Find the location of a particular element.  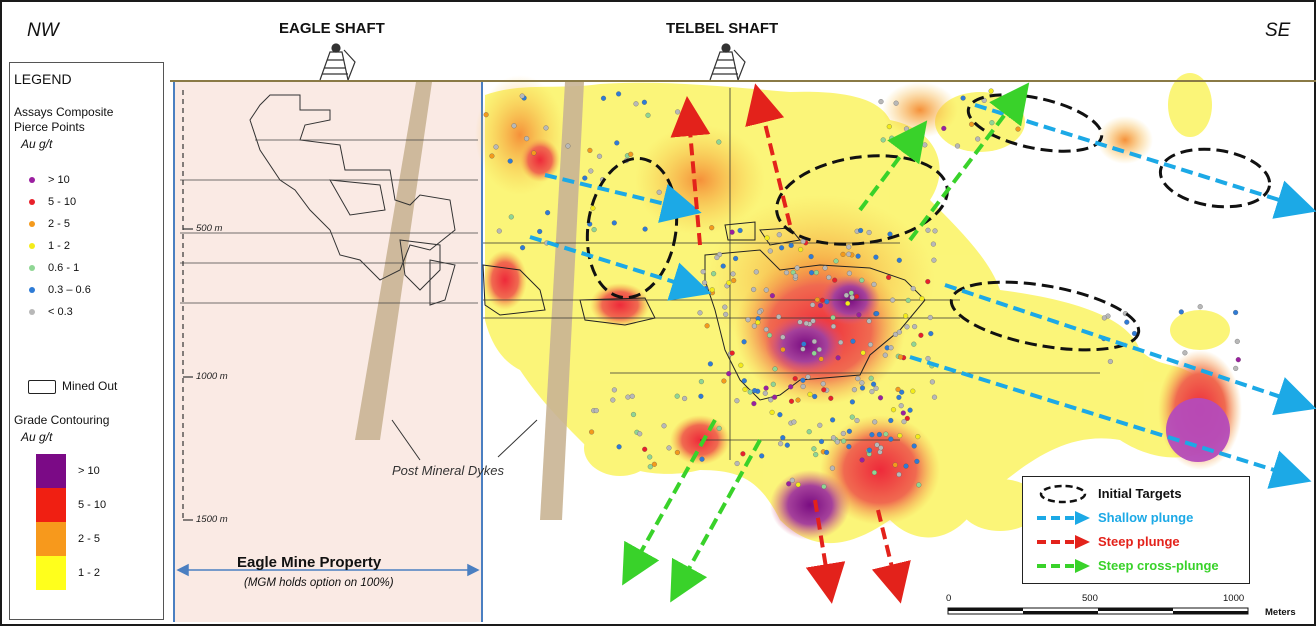

property-width-arrow is located at coordinates (328, 570).